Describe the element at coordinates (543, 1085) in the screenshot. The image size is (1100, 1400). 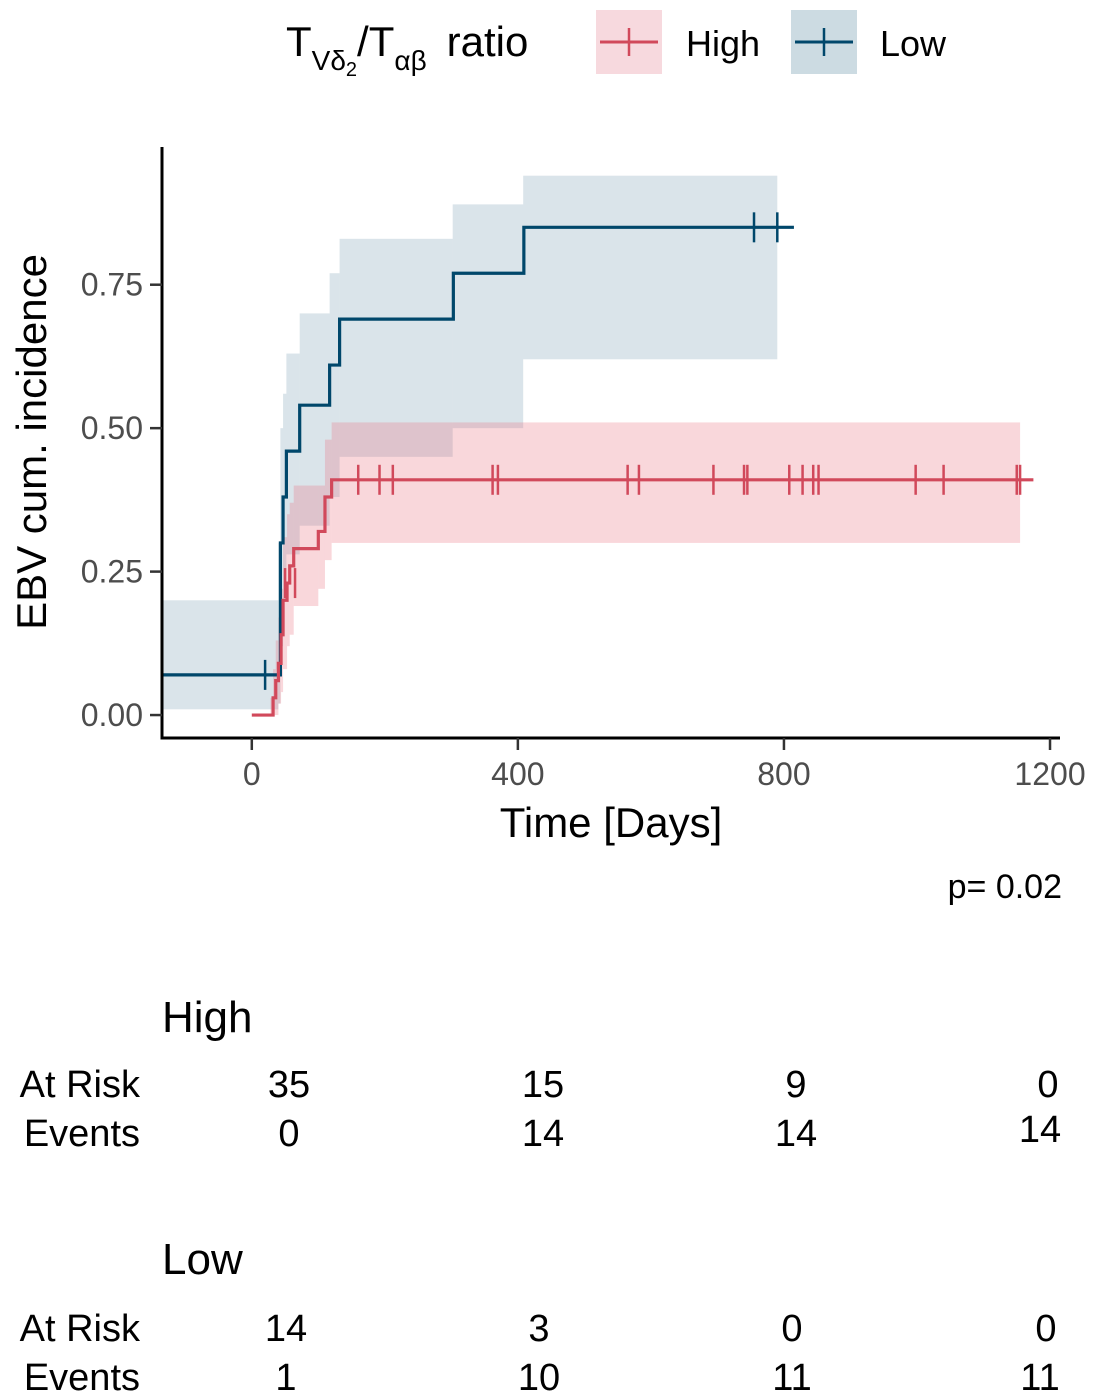
I see `risk-table-cell: 15` at that location.